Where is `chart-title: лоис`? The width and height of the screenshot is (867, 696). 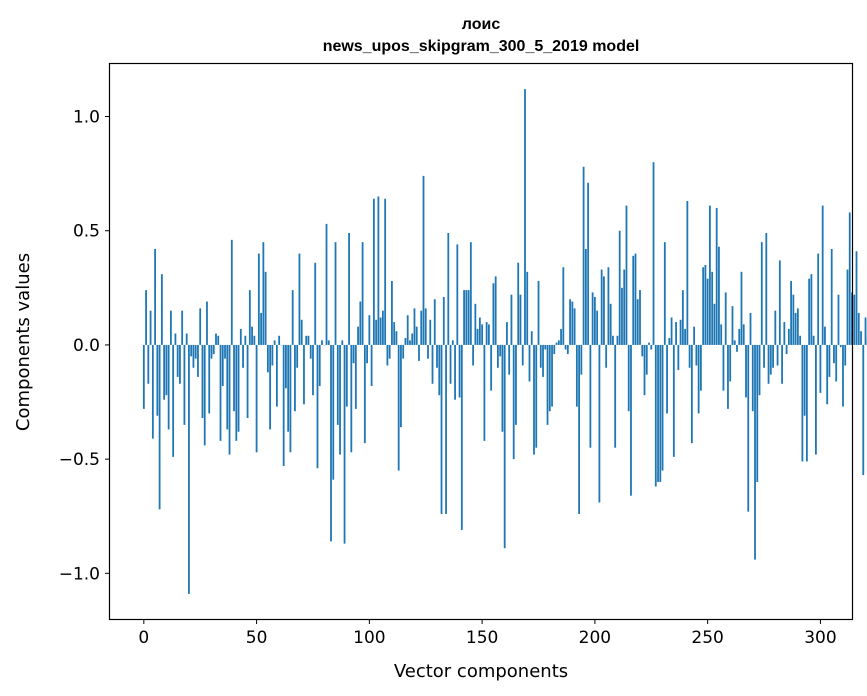
chart-title: лоис is located at coordinates (481, 24).